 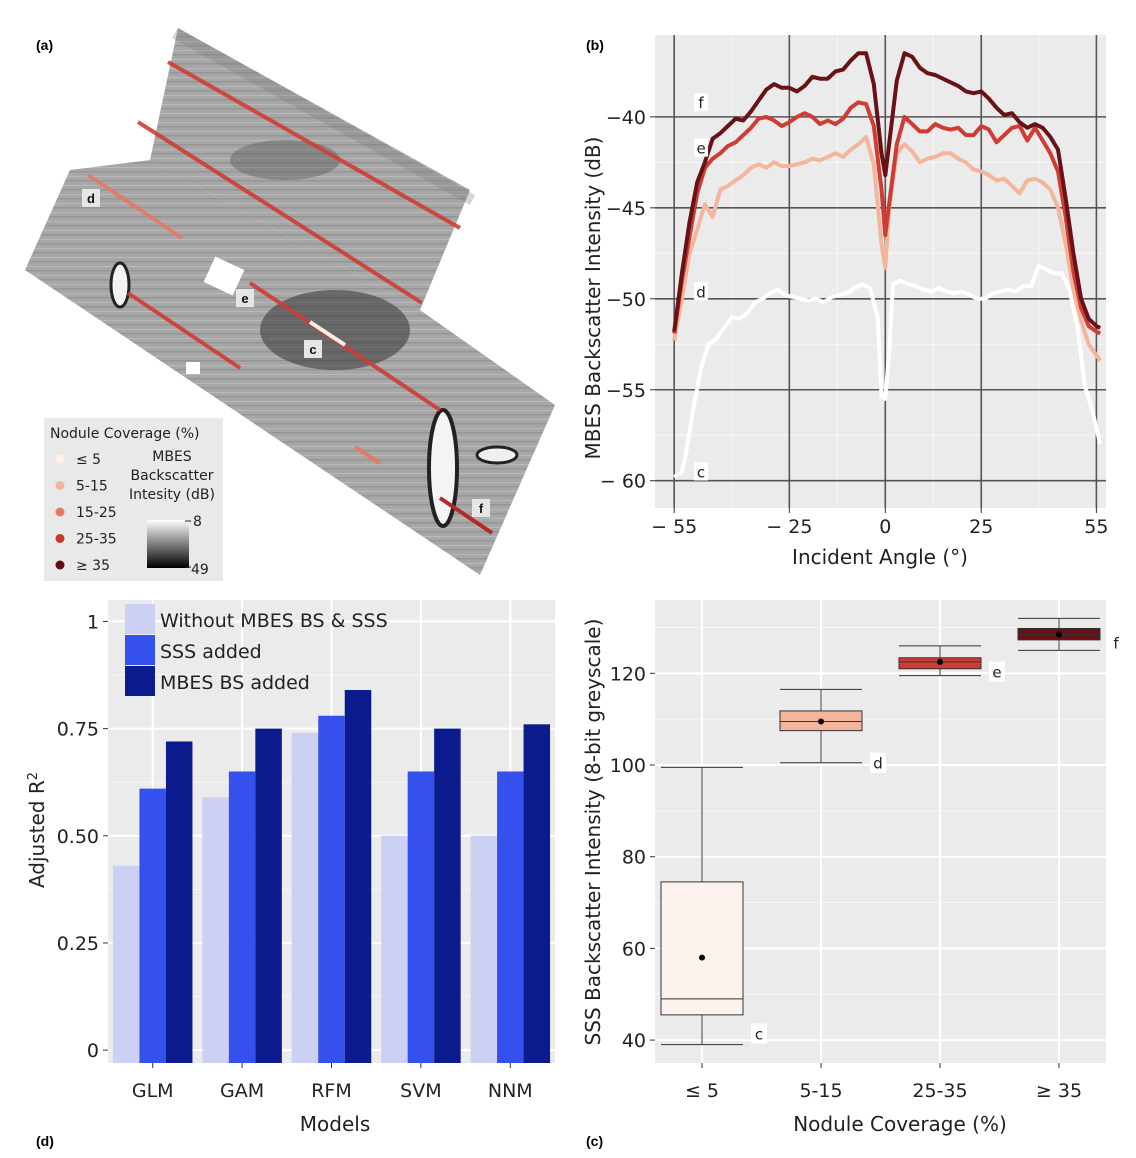 I want to click on site-label-f: f, so click(x=481, y=508).